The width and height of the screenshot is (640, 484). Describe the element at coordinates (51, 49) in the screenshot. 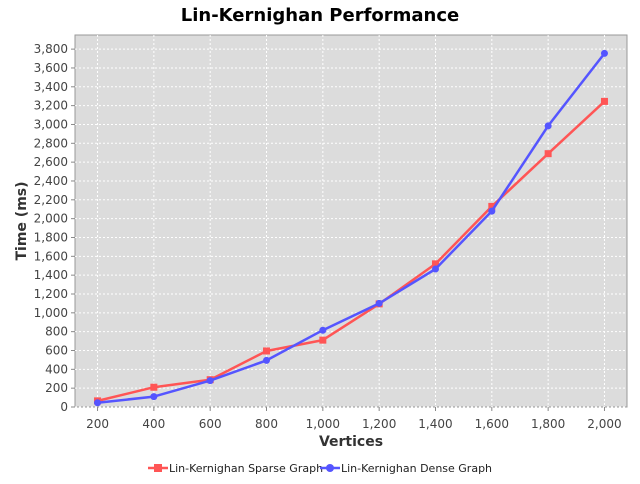

I see `y-tick-label: 3,800` at that location.